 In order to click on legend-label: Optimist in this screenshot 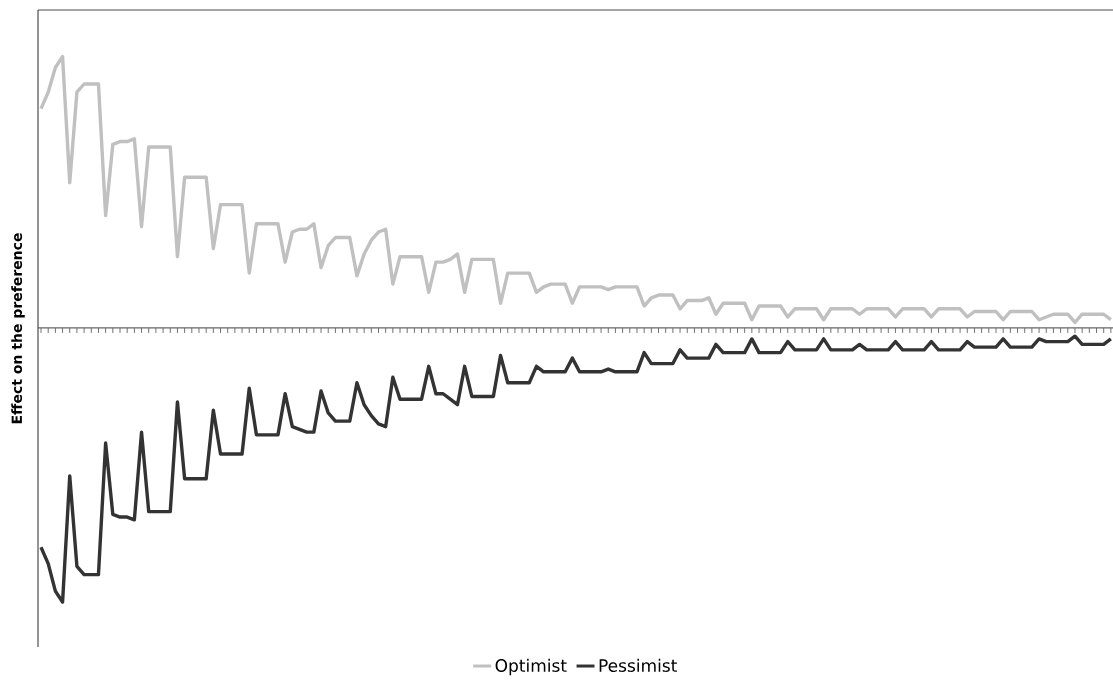, I will do `click(531, 667)`.